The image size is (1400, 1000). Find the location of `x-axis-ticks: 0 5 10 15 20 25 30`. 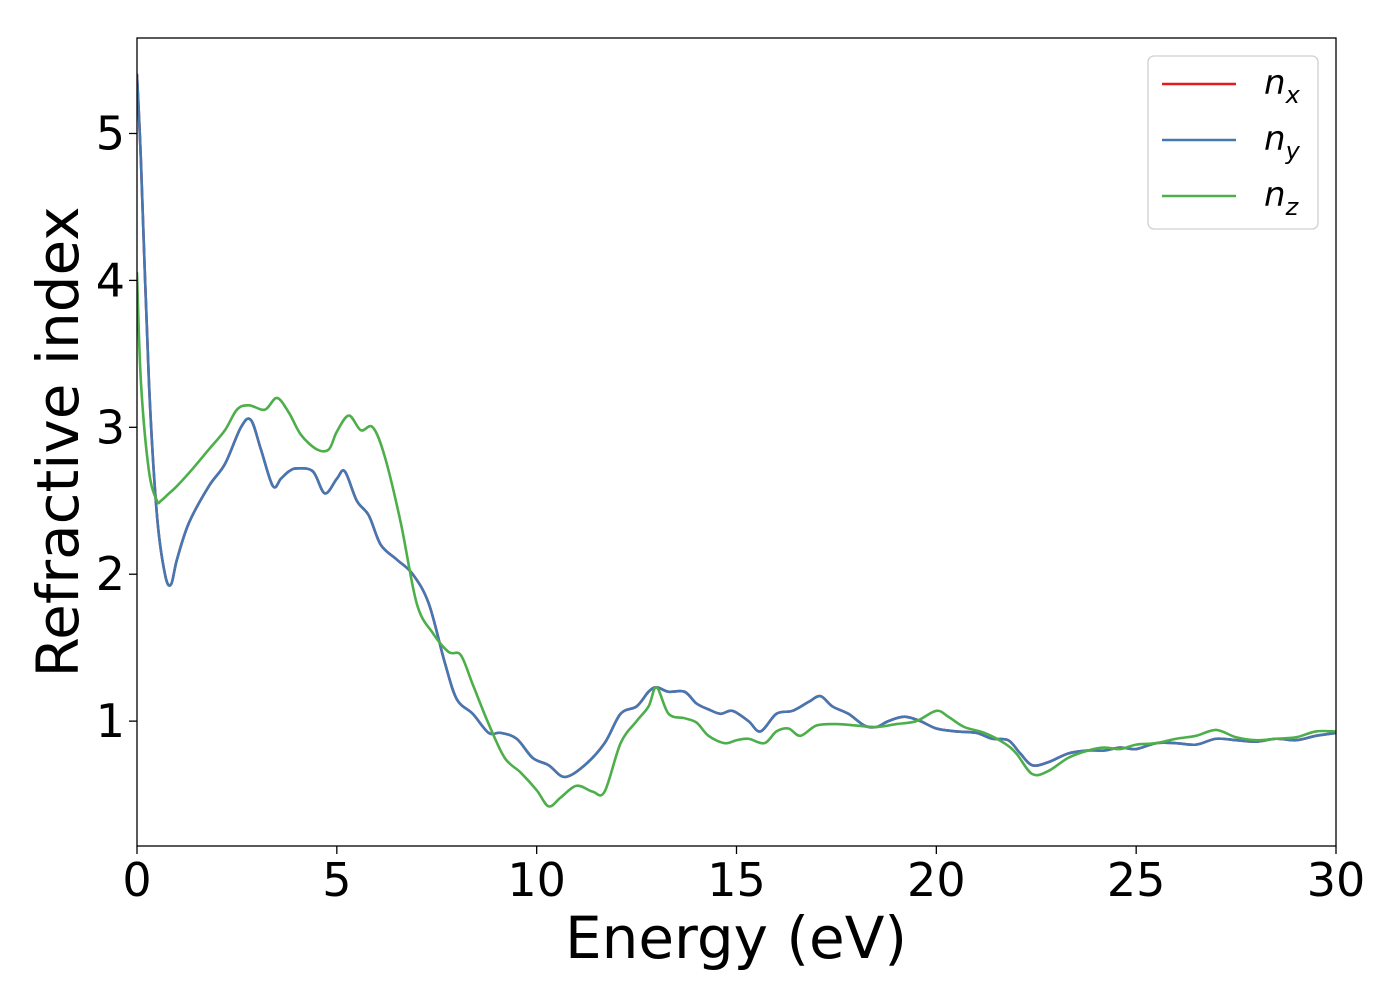

x-axis-ticks: 0 5 10 15 20 25 30 is located at coordinates (743, 876).